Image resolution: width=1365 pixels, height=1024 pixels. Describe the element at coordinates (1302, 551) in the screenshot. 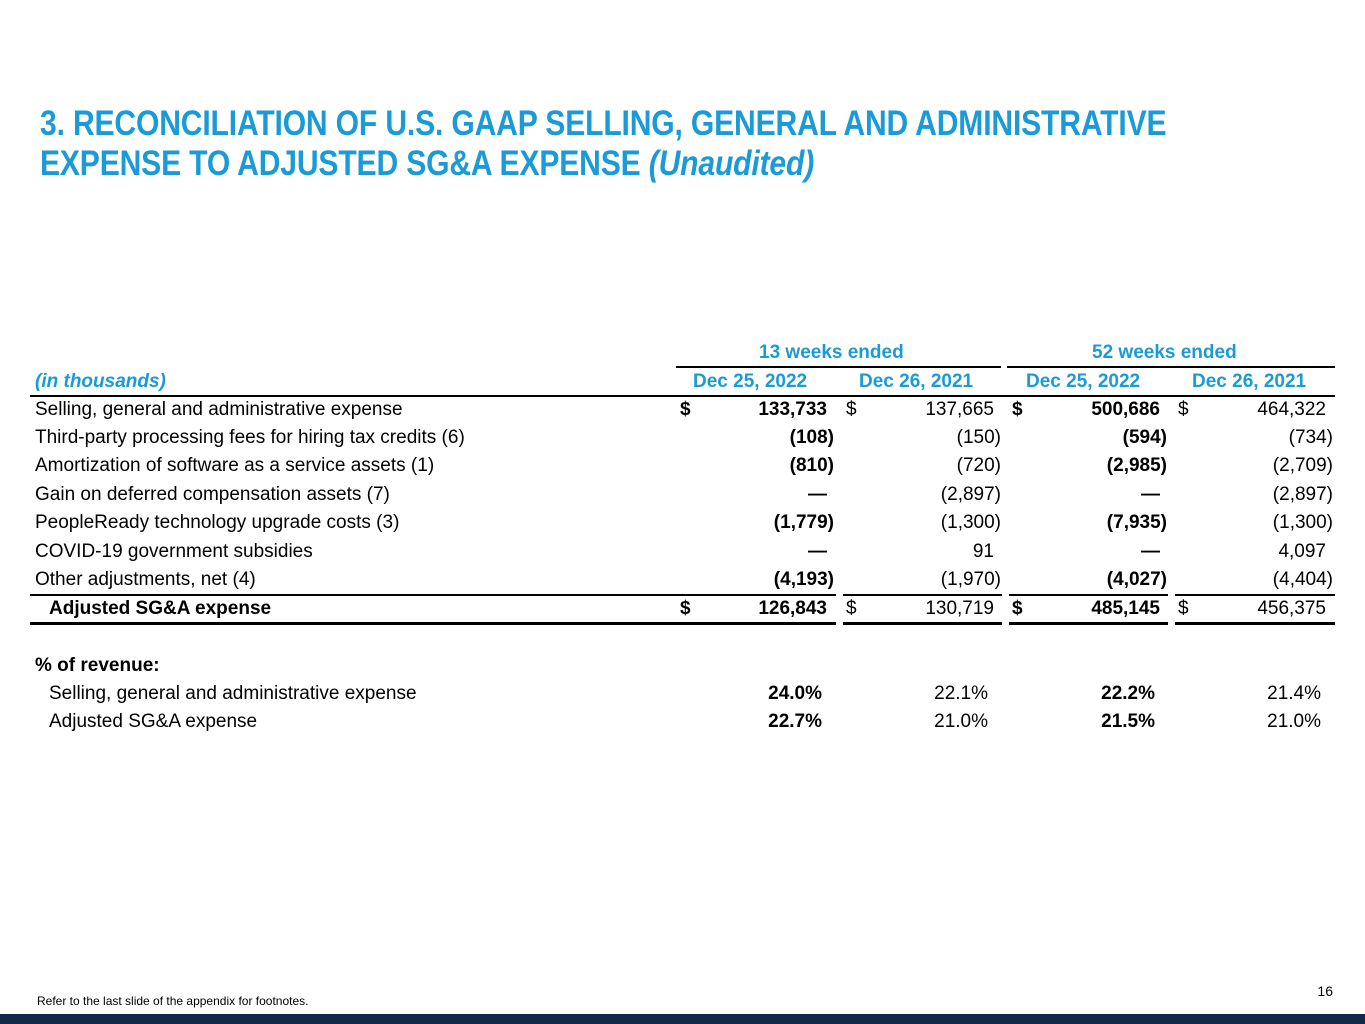

I see `cell-value: 4,097` at that location.